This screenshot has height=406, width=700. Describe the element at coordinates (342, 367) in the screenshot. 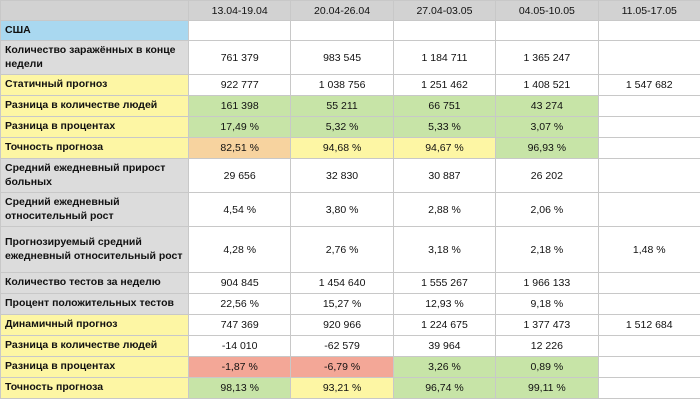

I see `table-cell: -6,79 %` at that location.